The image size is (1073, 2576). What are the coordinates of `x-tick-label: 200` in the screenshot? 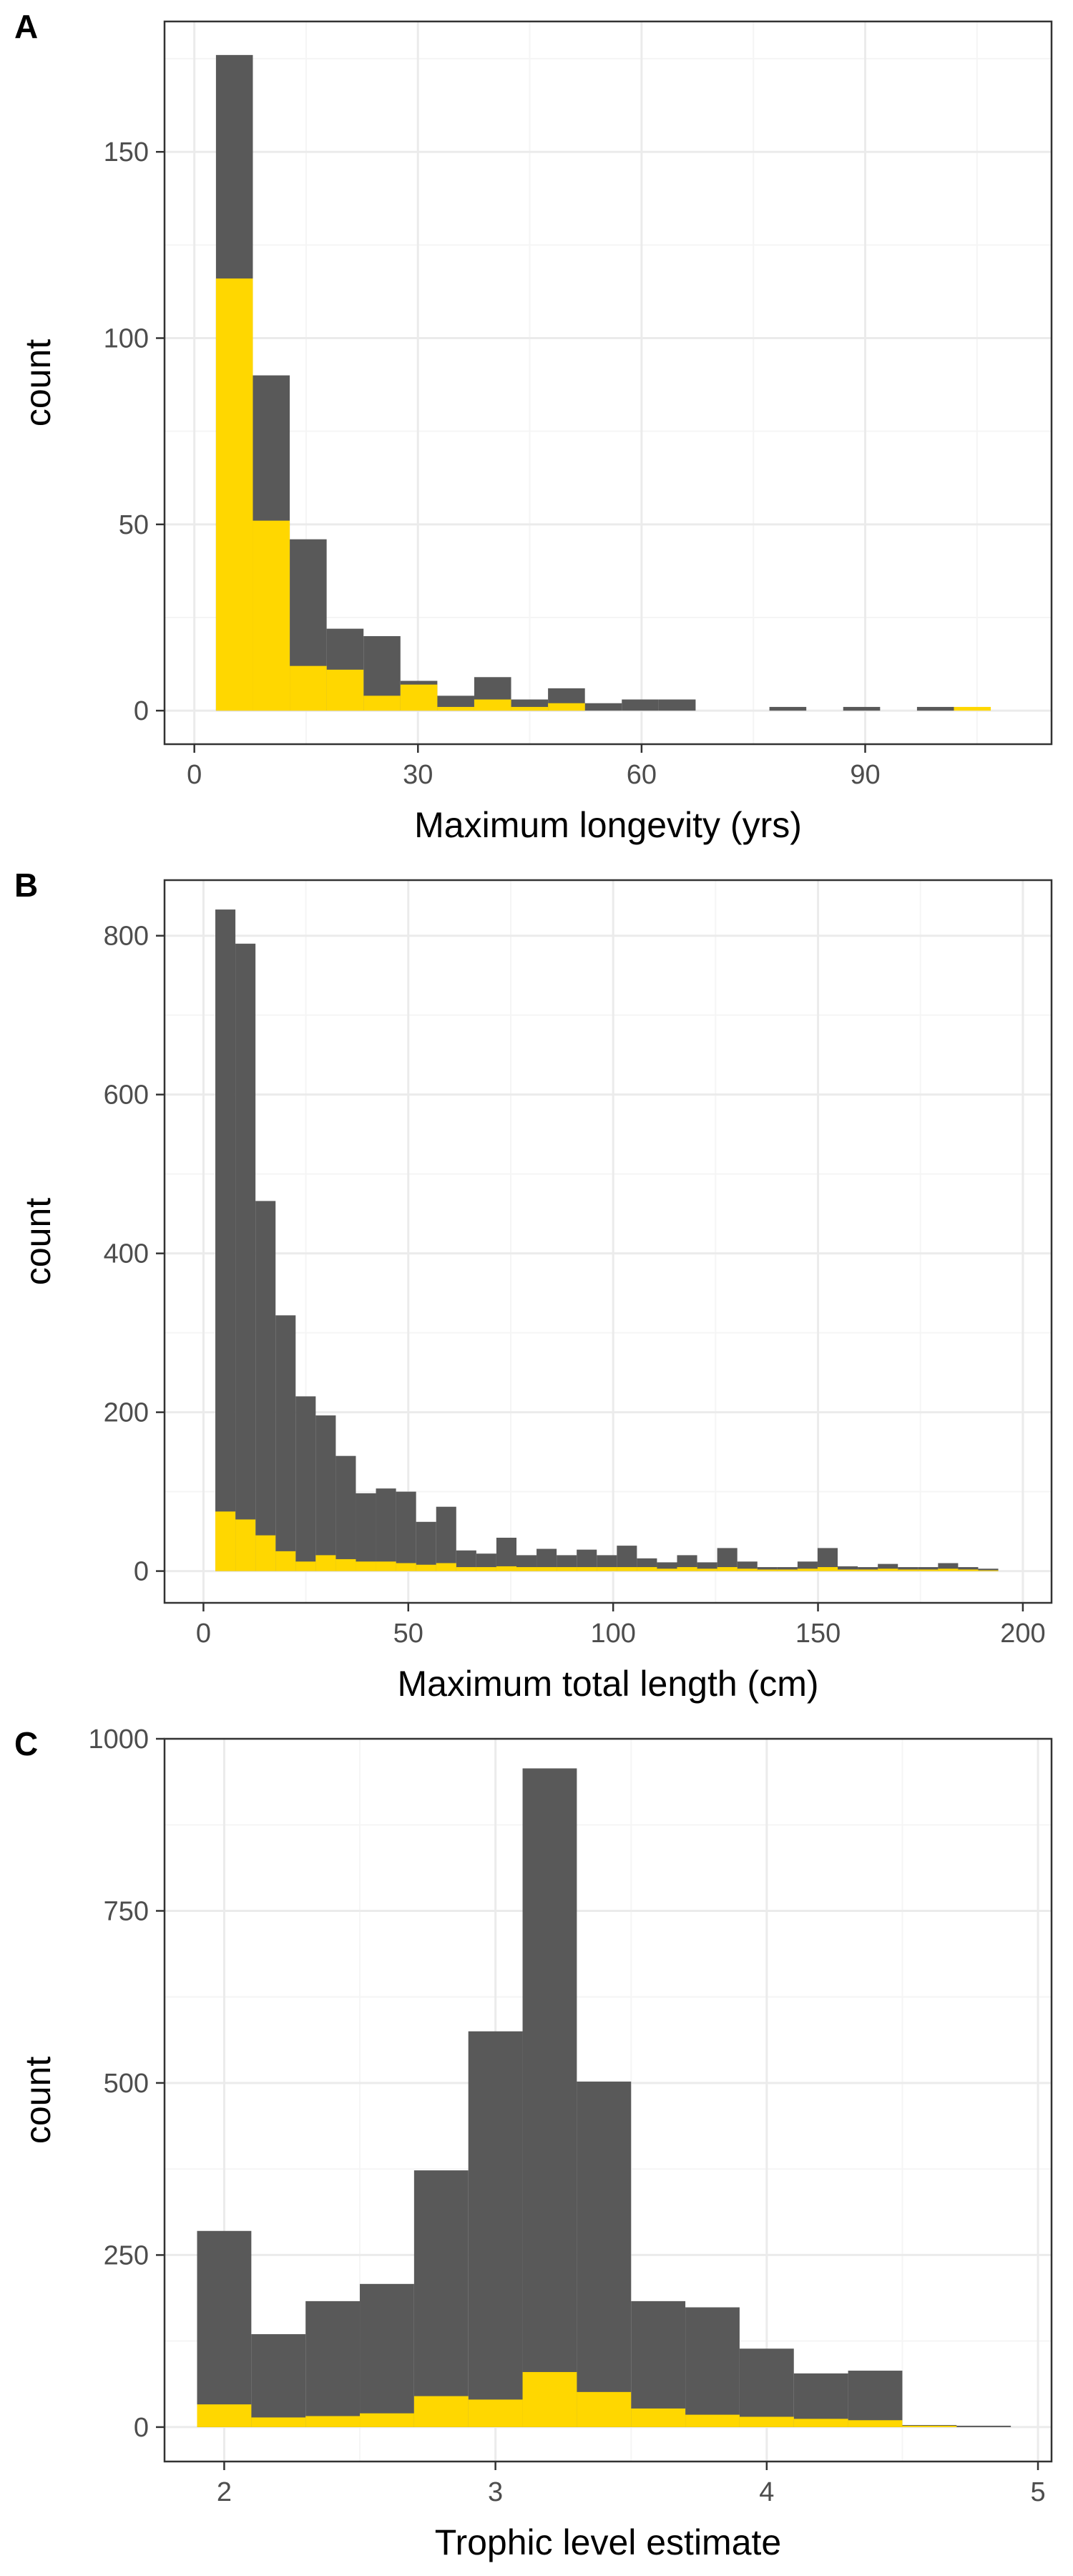 It's located at (1022, 1634).